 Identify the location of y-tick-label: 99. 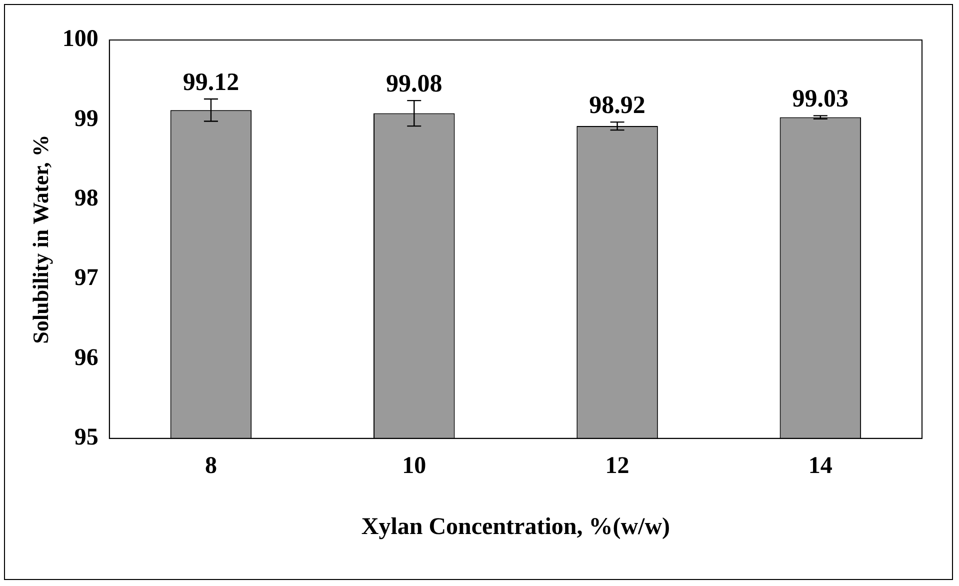
(86, 119).